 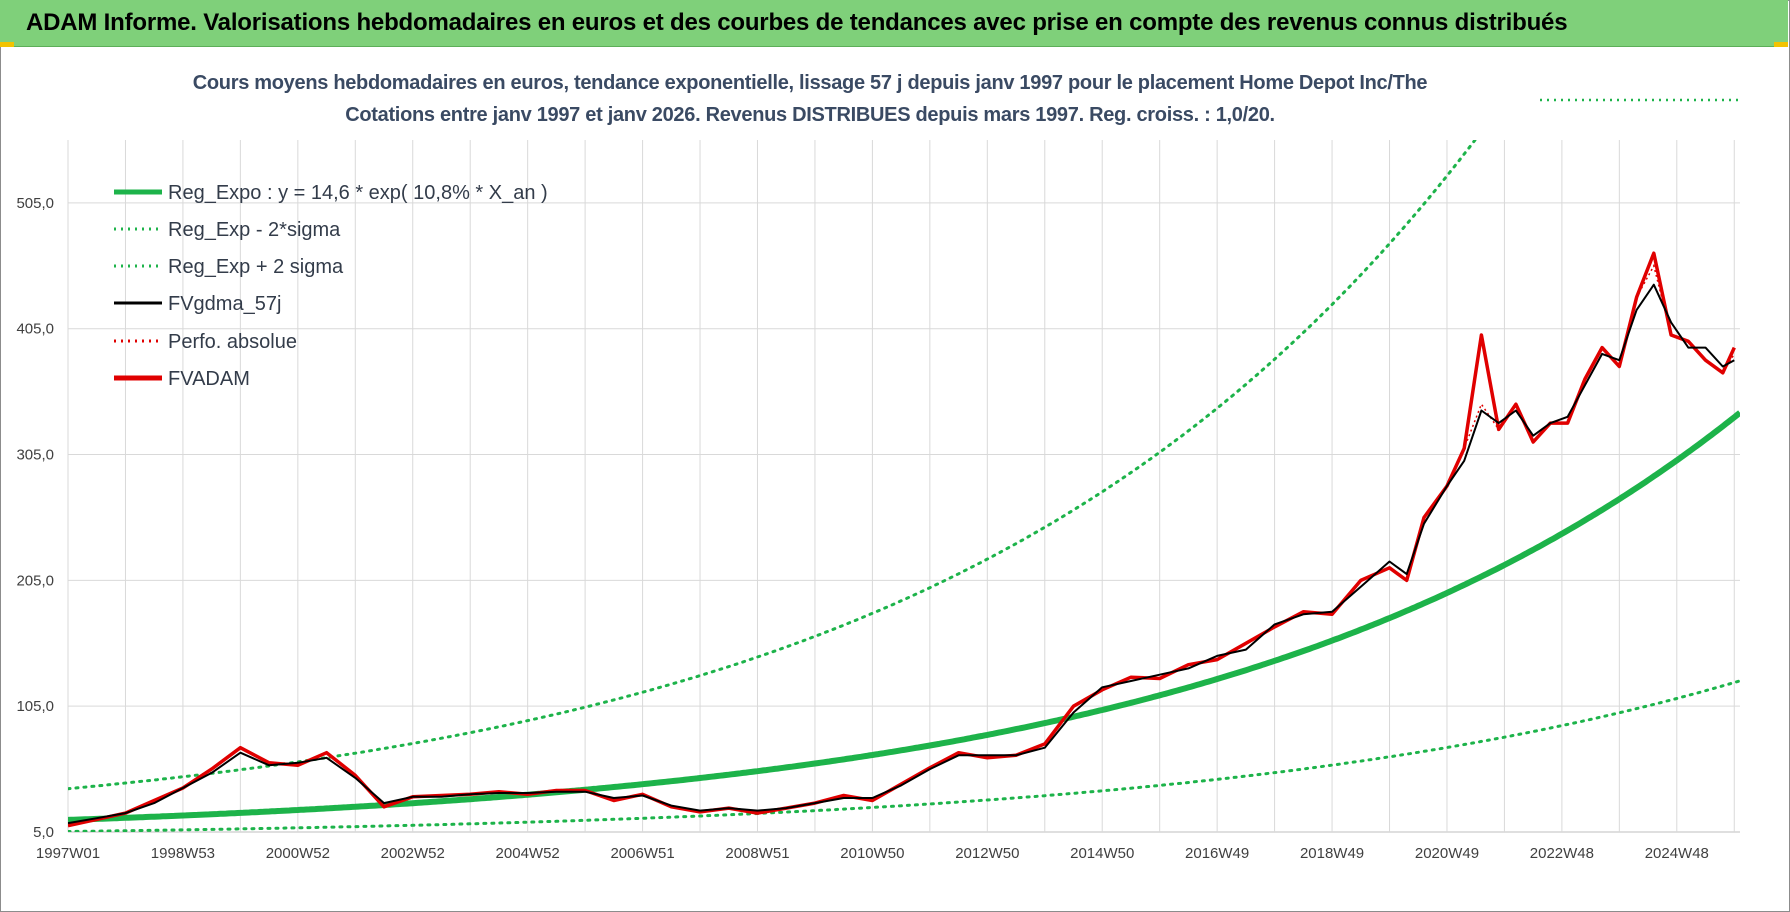 What do you see at coordinates (872, 853) in the screenshot?
I see `x-tick-label: 2010W50` at bounding box center [872, 853].